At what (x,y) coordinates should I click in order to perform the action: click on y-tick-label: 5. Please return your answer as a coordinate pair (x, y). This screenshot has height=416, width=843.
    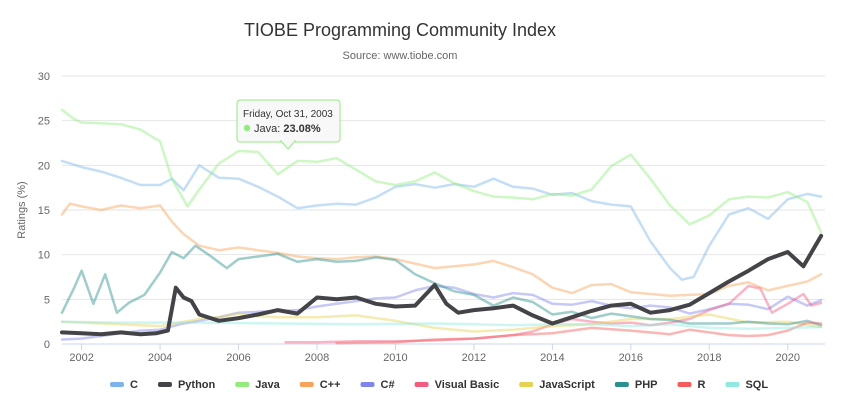
    Looking at the image, I should click on (47, 300).